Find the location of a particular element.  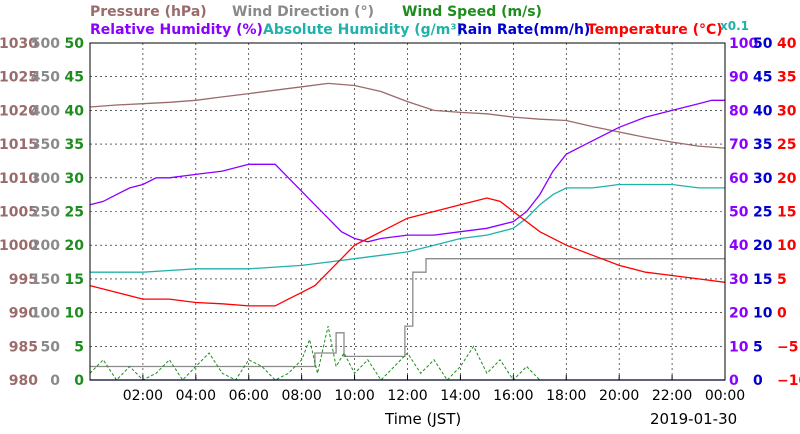

y-tick-rain_rate: 10 is located at coordinates (763, 314).